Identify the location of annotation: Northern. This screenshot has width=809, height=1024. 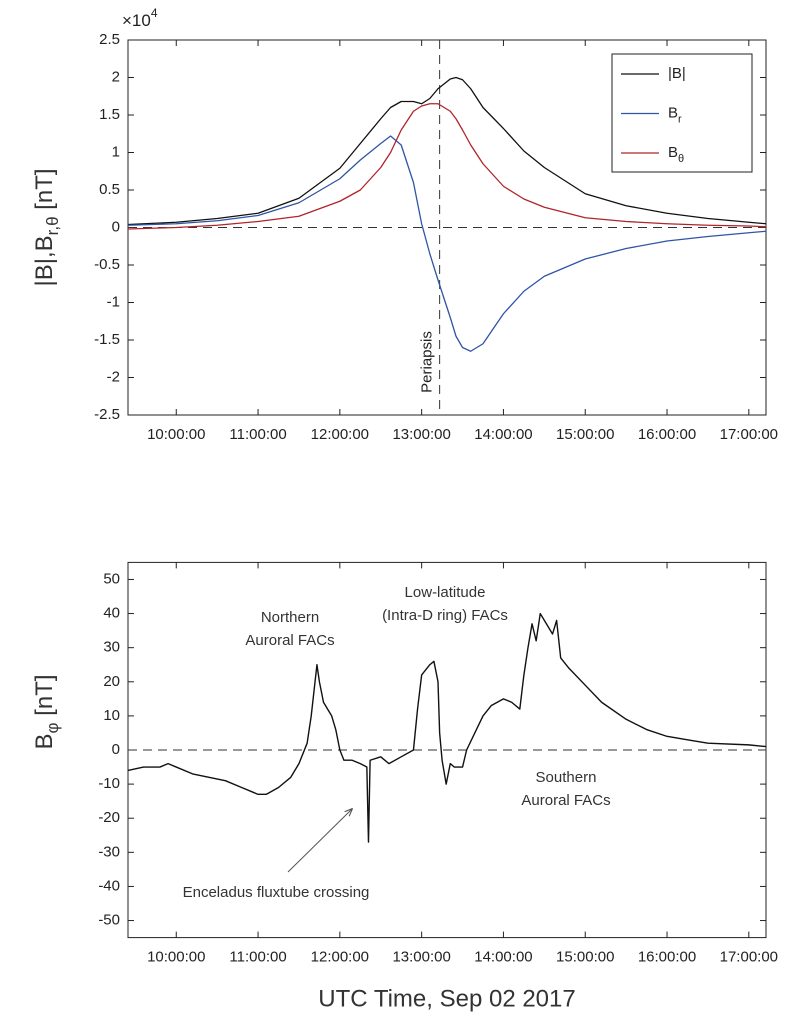
(290, 617).